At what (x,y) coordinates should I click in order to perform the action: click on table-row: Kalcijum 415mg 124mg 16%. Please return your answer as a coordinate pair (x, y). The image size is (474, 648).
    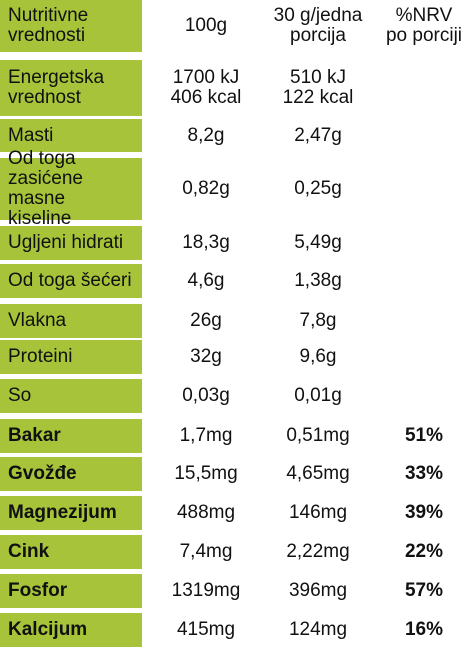
    Looking at the image, I should click on (237, 630).